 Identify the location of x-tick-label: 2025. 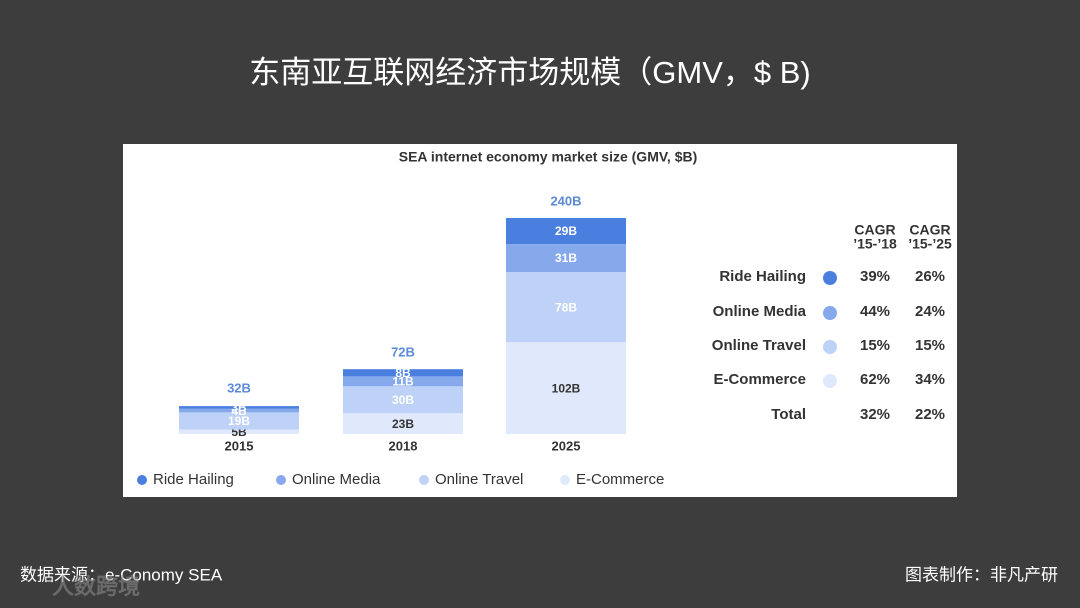
(566, 445).